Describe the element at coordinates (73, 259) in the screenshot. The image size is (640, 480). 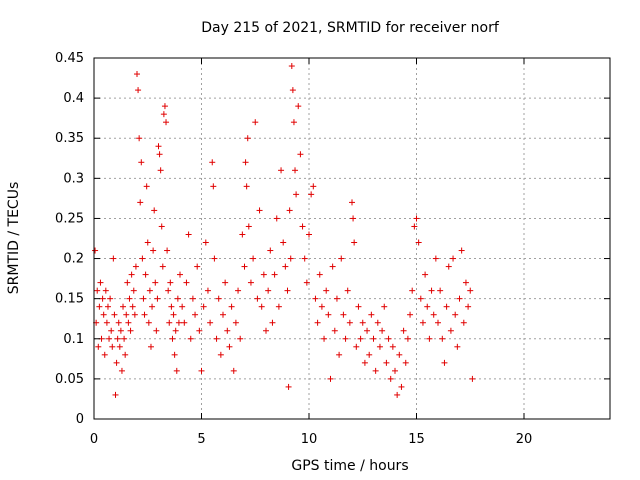
I see `y-tick-label: 0.2` at that location.